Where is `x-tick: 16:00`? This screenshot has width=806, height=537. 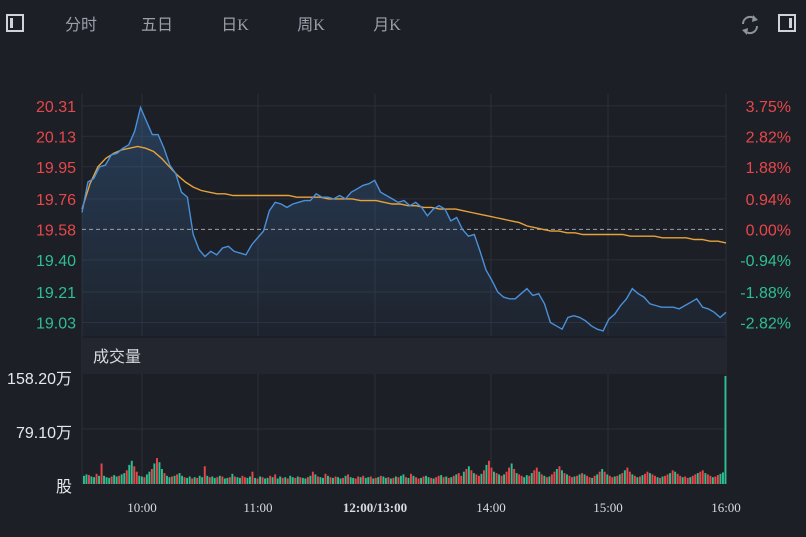
x-tick: 16:00 is located at coordinates (726, 507).